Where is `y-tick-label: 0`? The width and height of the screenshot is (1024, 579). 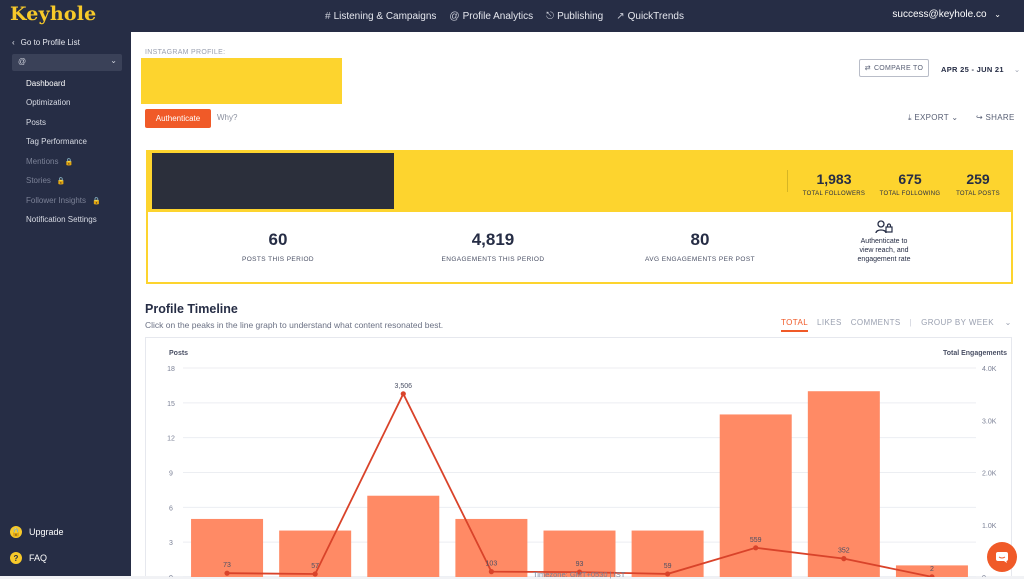 y-tick-label: 0 is located at coordinates (171, 576).